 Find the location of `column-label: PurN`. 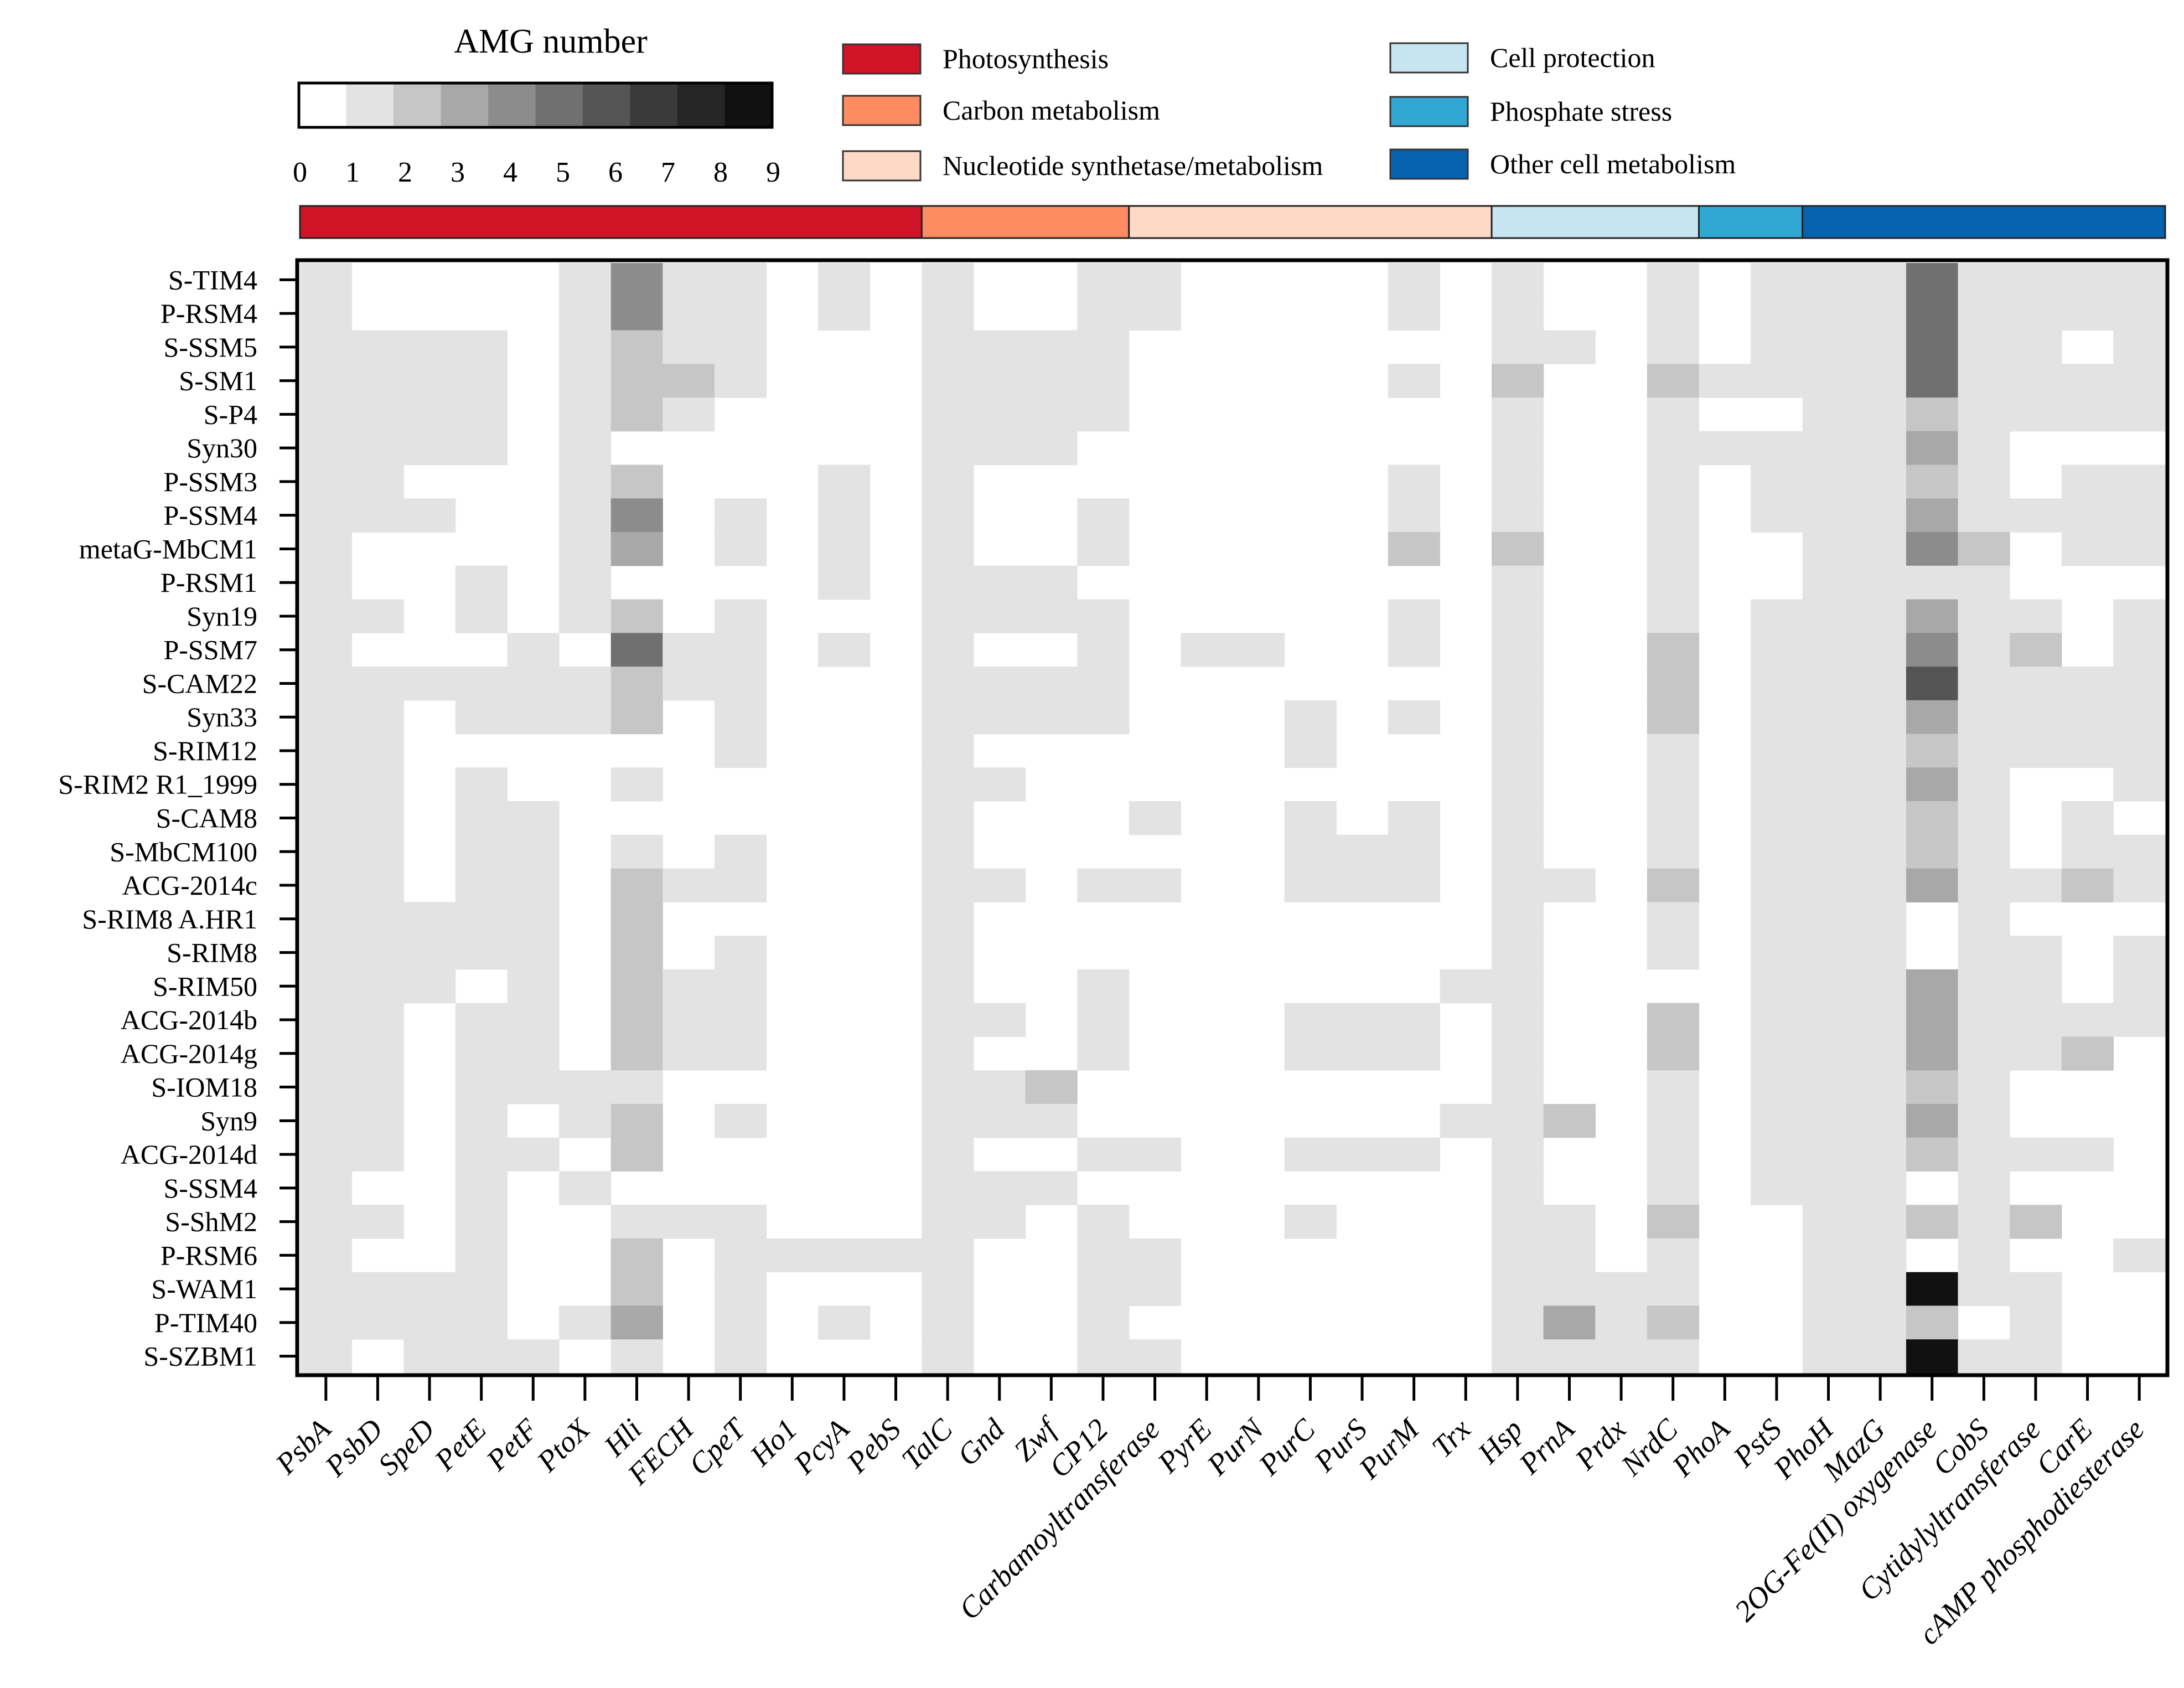

column-label: PurN is located at coordinates (1235, 1446).